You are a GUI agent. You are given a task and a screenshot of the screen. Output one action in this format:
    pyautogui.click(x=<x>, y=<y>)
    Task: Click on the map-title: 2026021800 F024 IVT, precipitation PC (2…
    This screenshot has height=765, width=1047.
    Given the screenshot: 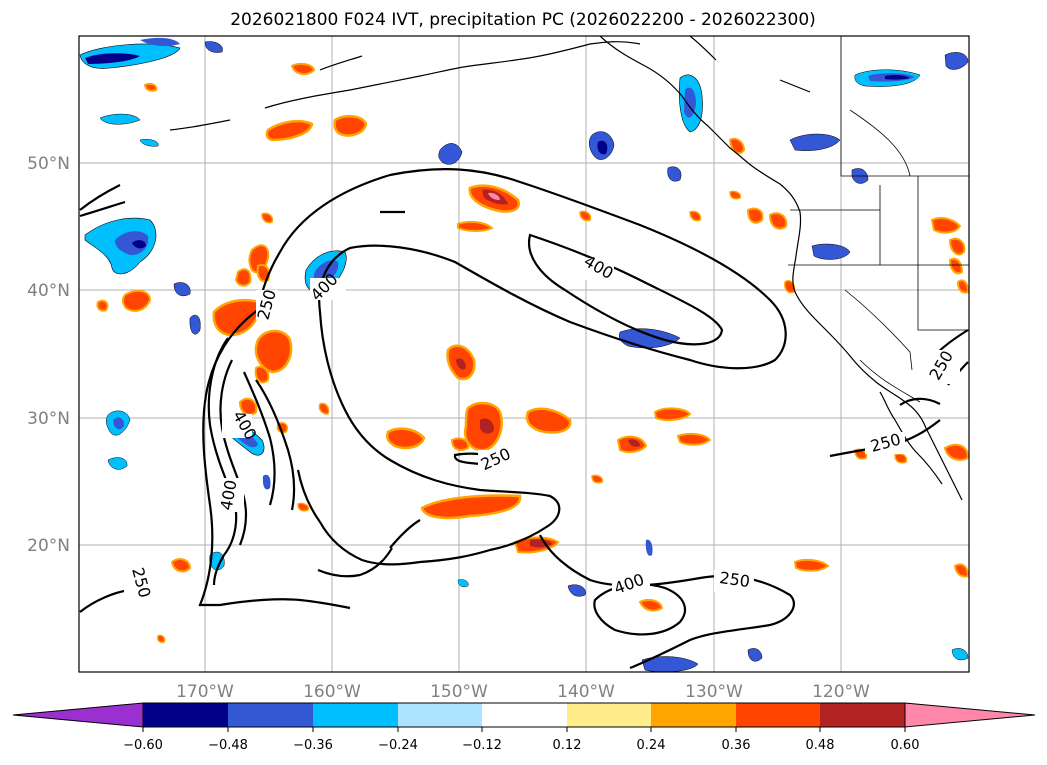 What is the action you would take?
    pyautogui.click(x=523, y=20)
    